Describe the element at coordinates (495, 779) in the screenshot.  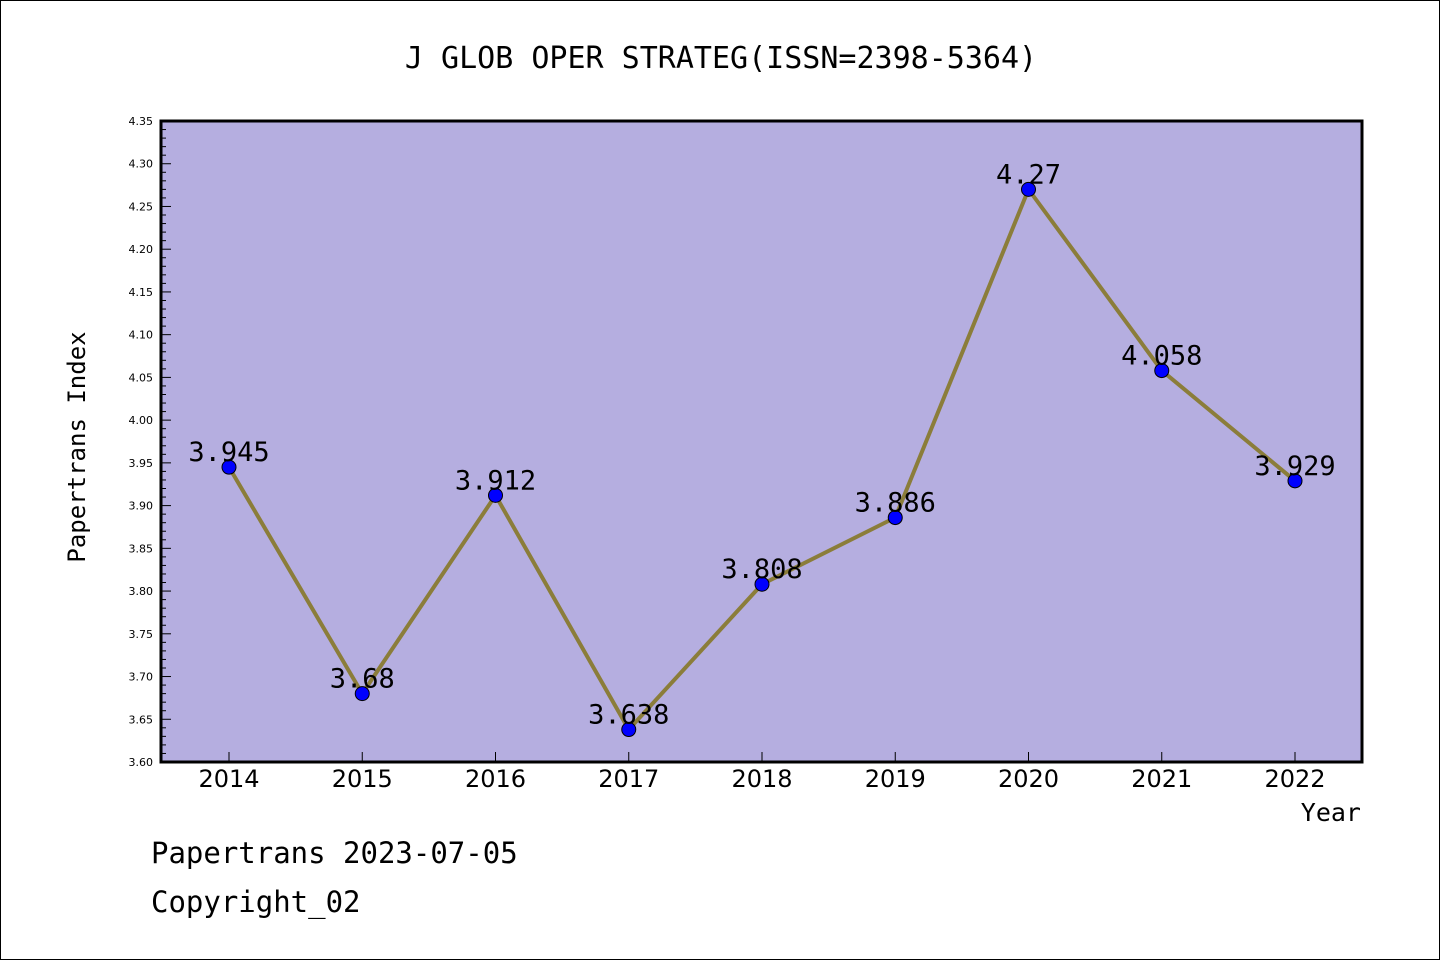
I see `x-tick-label: 2016` at that location.